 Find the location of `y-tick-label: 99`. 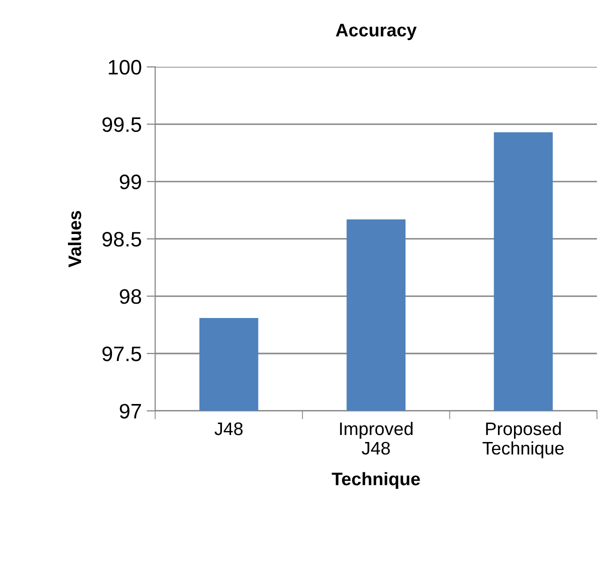

y-tick-label: 99 is located at coordinates (131, 182).